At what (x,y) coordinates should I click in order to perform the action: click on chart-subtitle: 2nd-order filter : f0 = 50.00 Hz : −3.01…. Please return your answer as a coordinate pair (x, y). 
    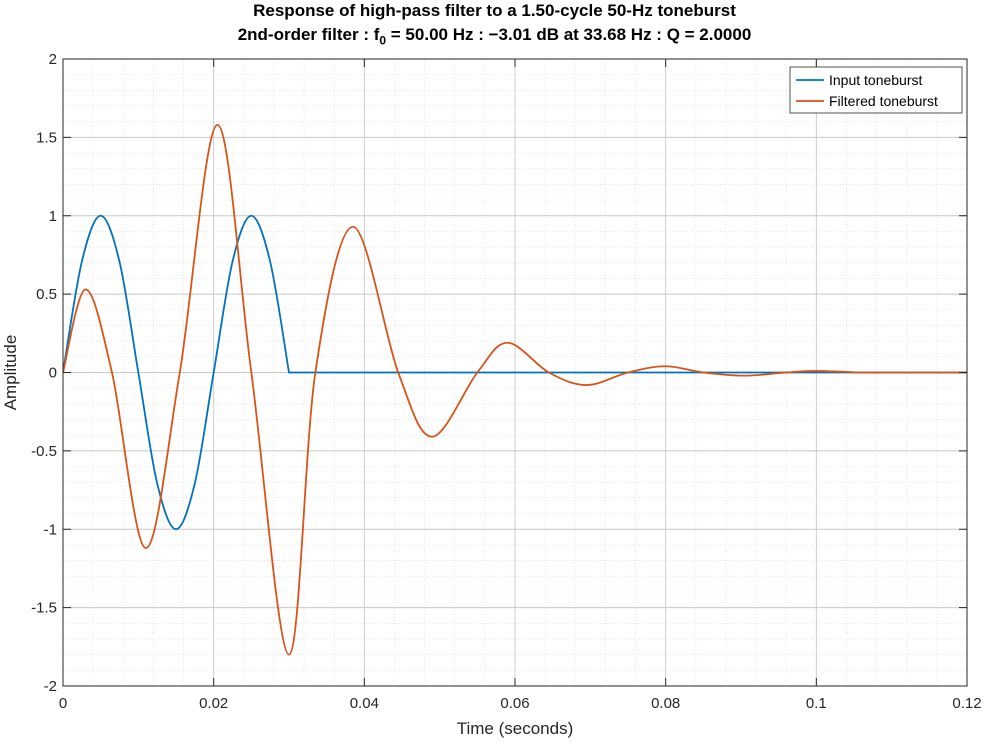
    Looking at the image, I should click on (494, 36).